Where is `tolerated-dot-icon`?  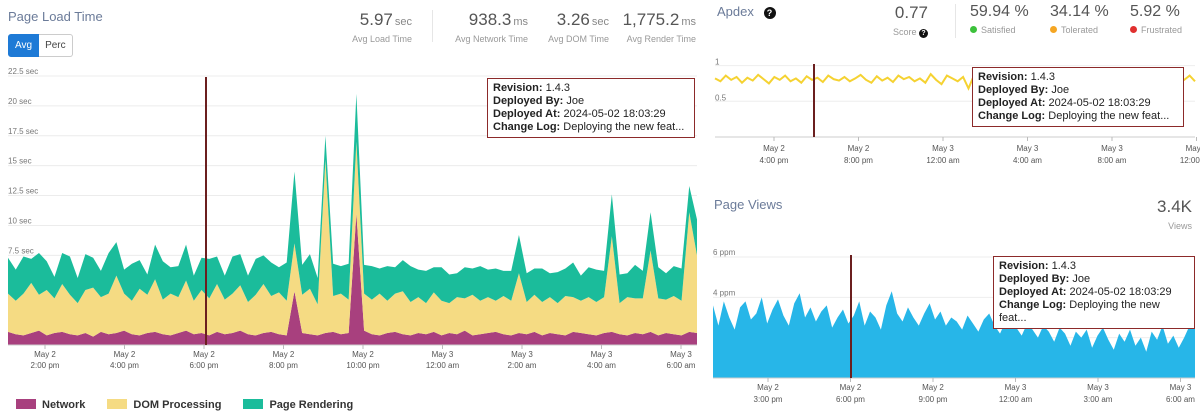
tolerated-dot-icon is located at coordinates (1053, 29).